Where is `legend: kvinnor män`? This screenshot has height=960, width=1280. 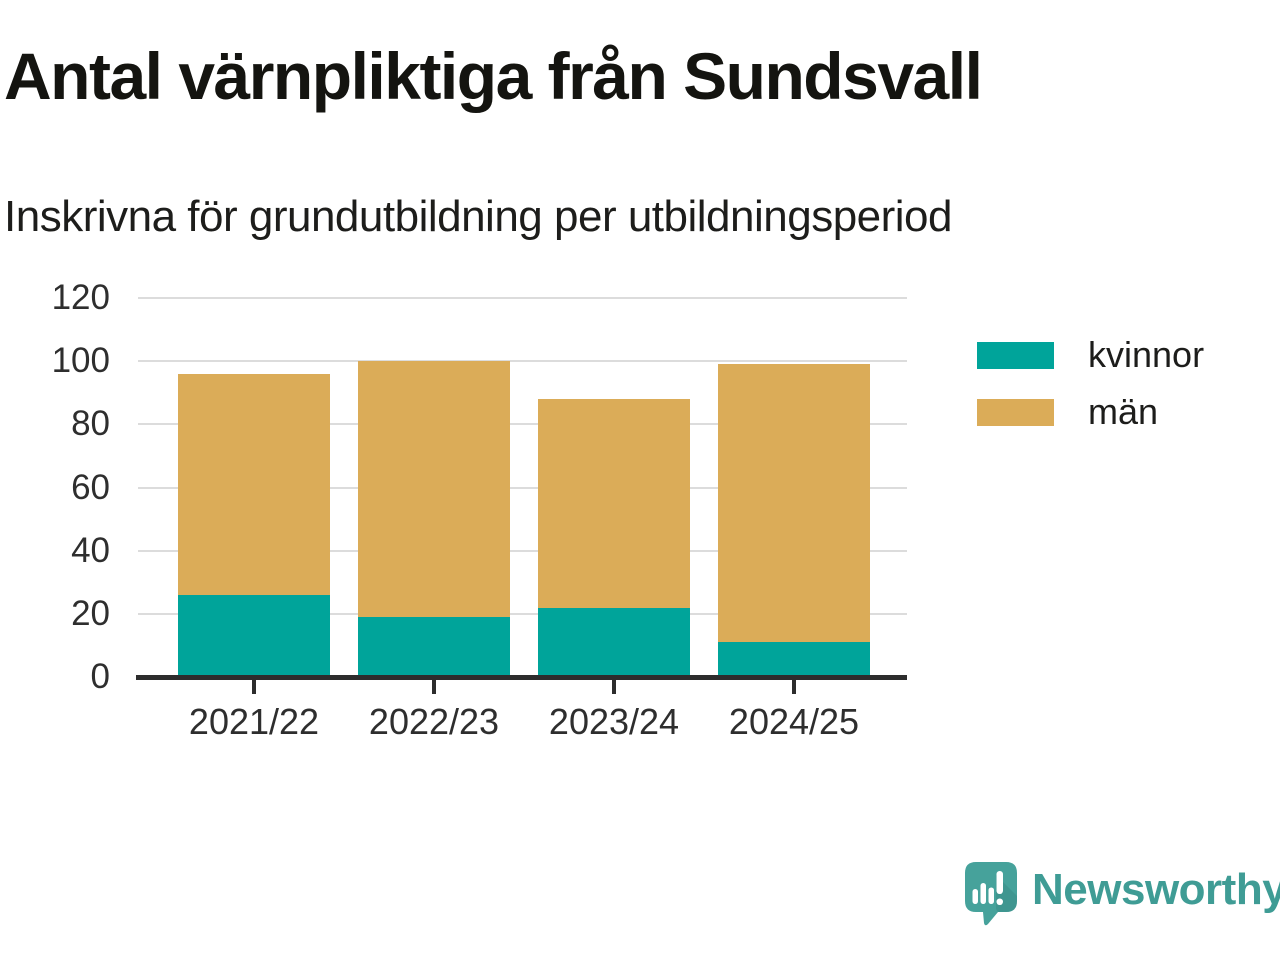 legend: kvinnor män is located at coordinates (1091, 394).